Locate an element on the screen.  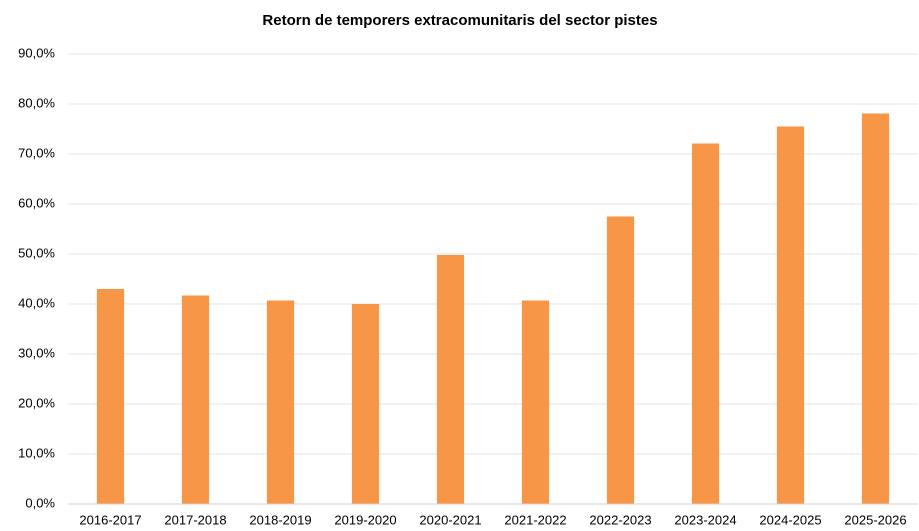
y-tick-label: 20,0% is located at coordinates (36, 402).